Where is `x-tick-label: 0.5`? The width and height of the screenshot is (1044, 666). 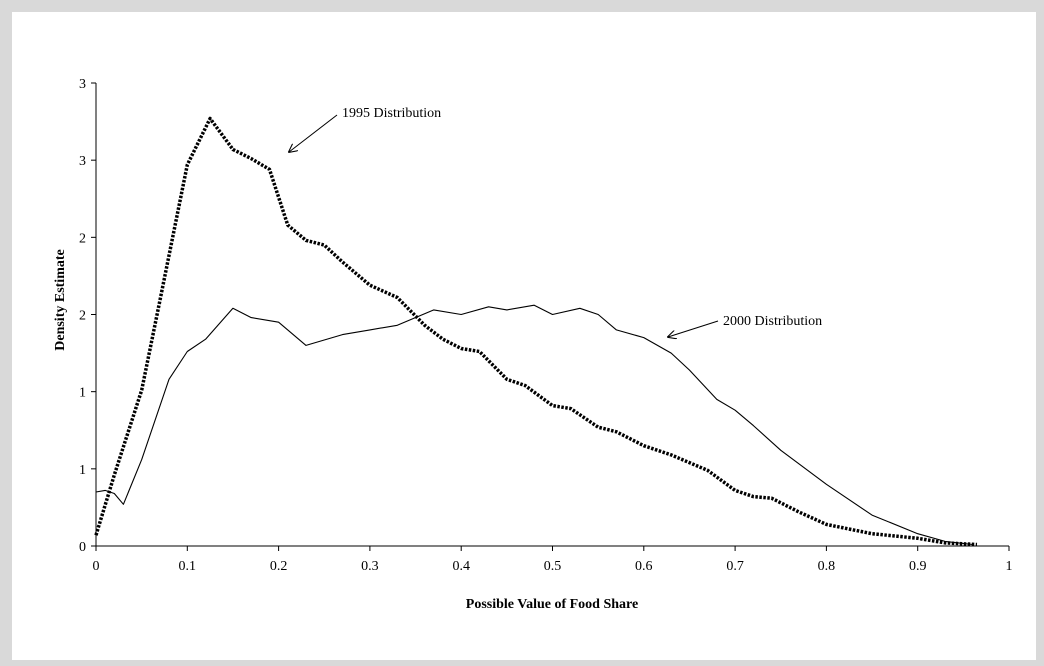 x-tick-label: 0.5 is located at coordinates (553, 566).